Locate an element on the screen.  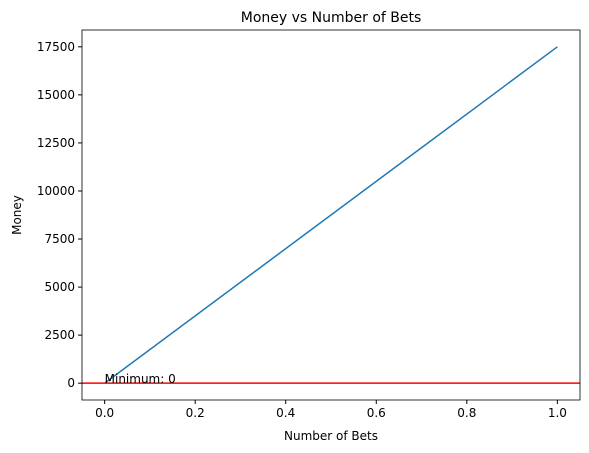
y-tick-label: 7500 is located at coordinates (59, 239).